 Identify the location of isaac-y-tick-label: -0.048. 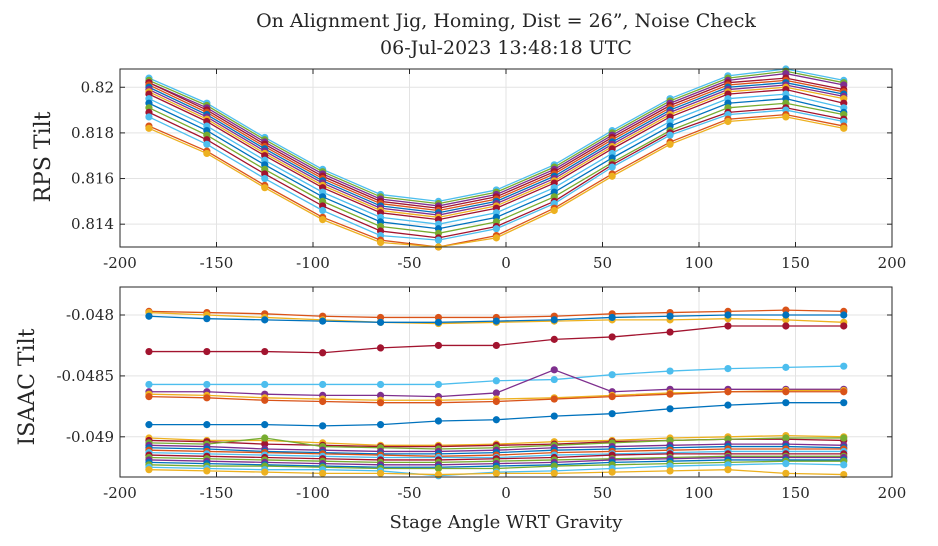
(90, 315).